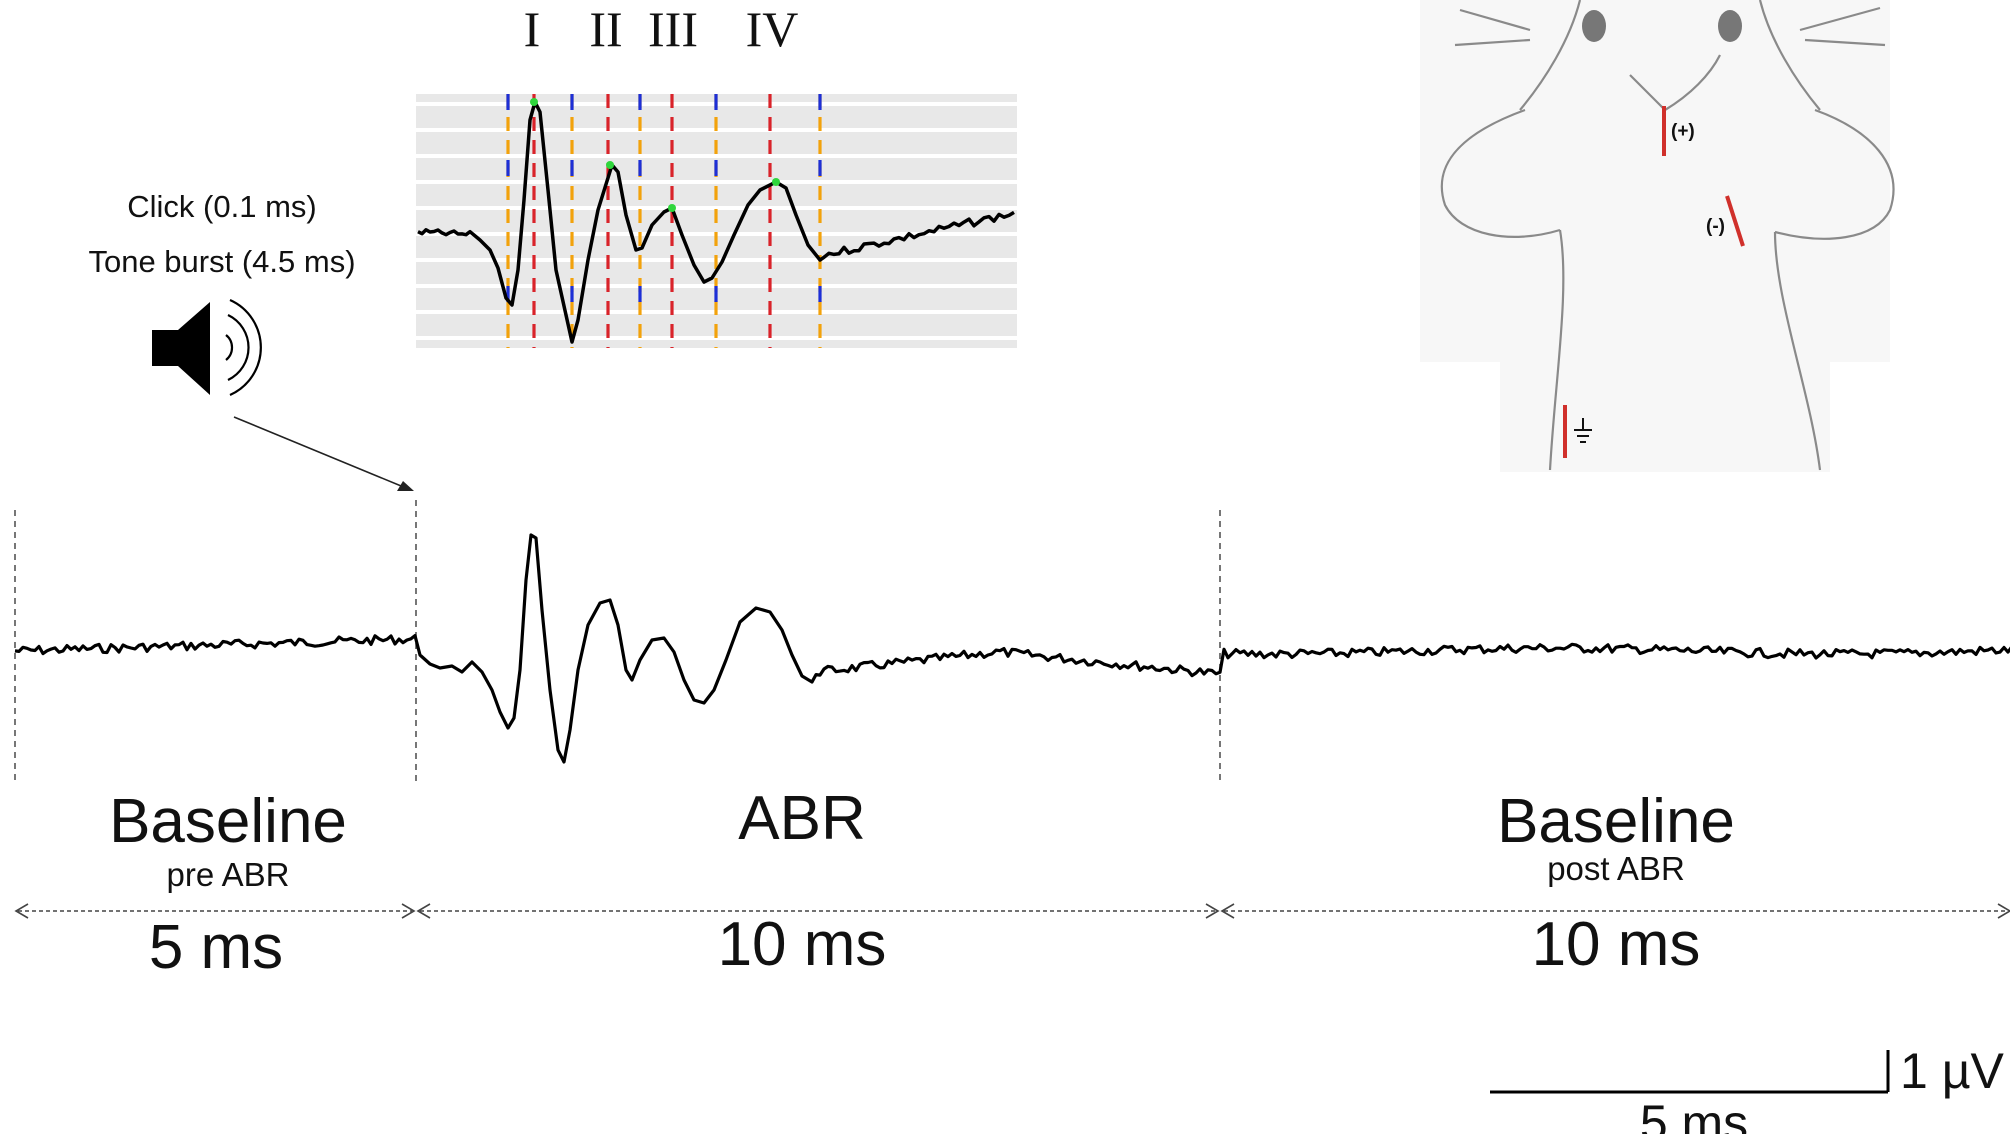 Image resolution: width=2010 pixels, height=1134 pixels. I want to click on abr-inset, so click(716, 221).